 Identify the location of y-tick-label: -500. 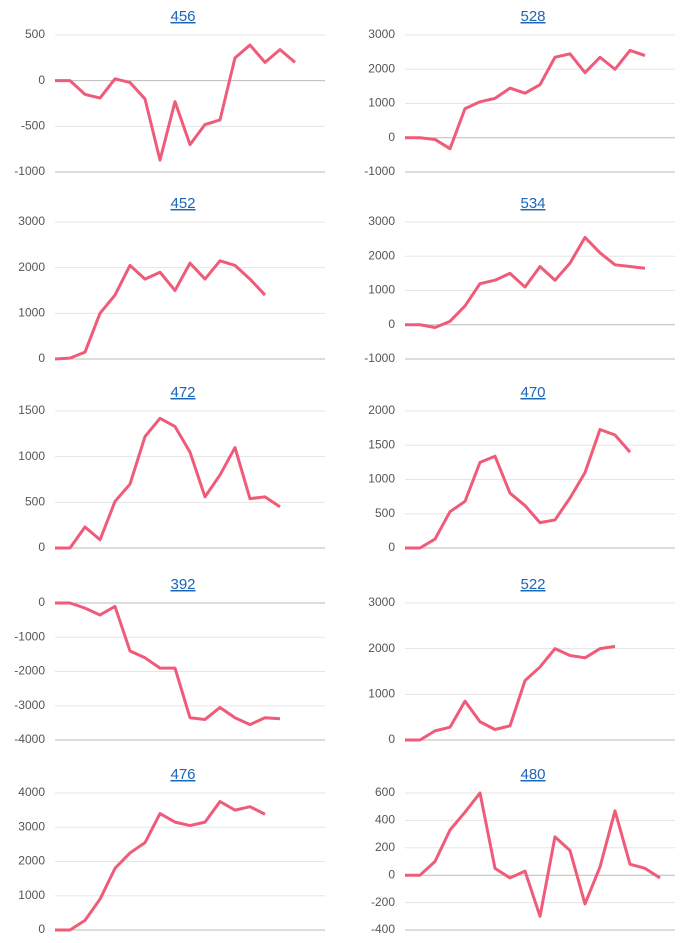
(33, 126).